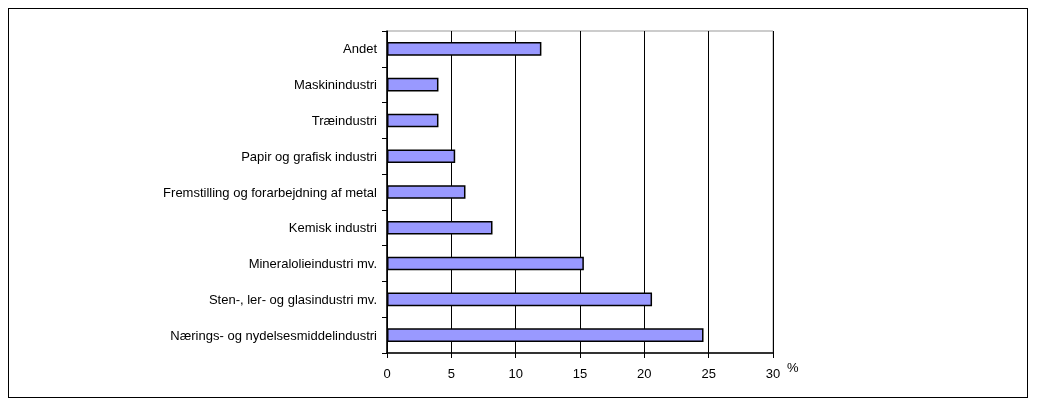 The width and height of the screenshot is (1037, 407). I want to click on y-tick-label: Kemisk industri, so click(333, 228).